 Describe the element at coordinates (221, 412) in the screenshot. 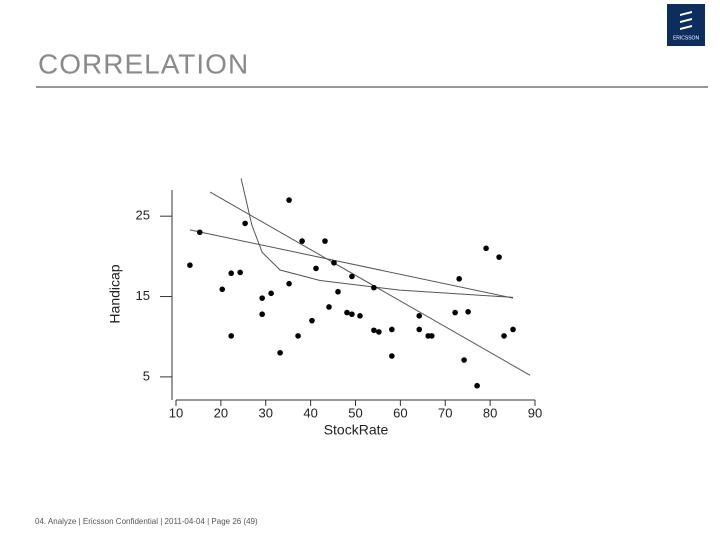

I see `x-tick-label: 20` at that location.